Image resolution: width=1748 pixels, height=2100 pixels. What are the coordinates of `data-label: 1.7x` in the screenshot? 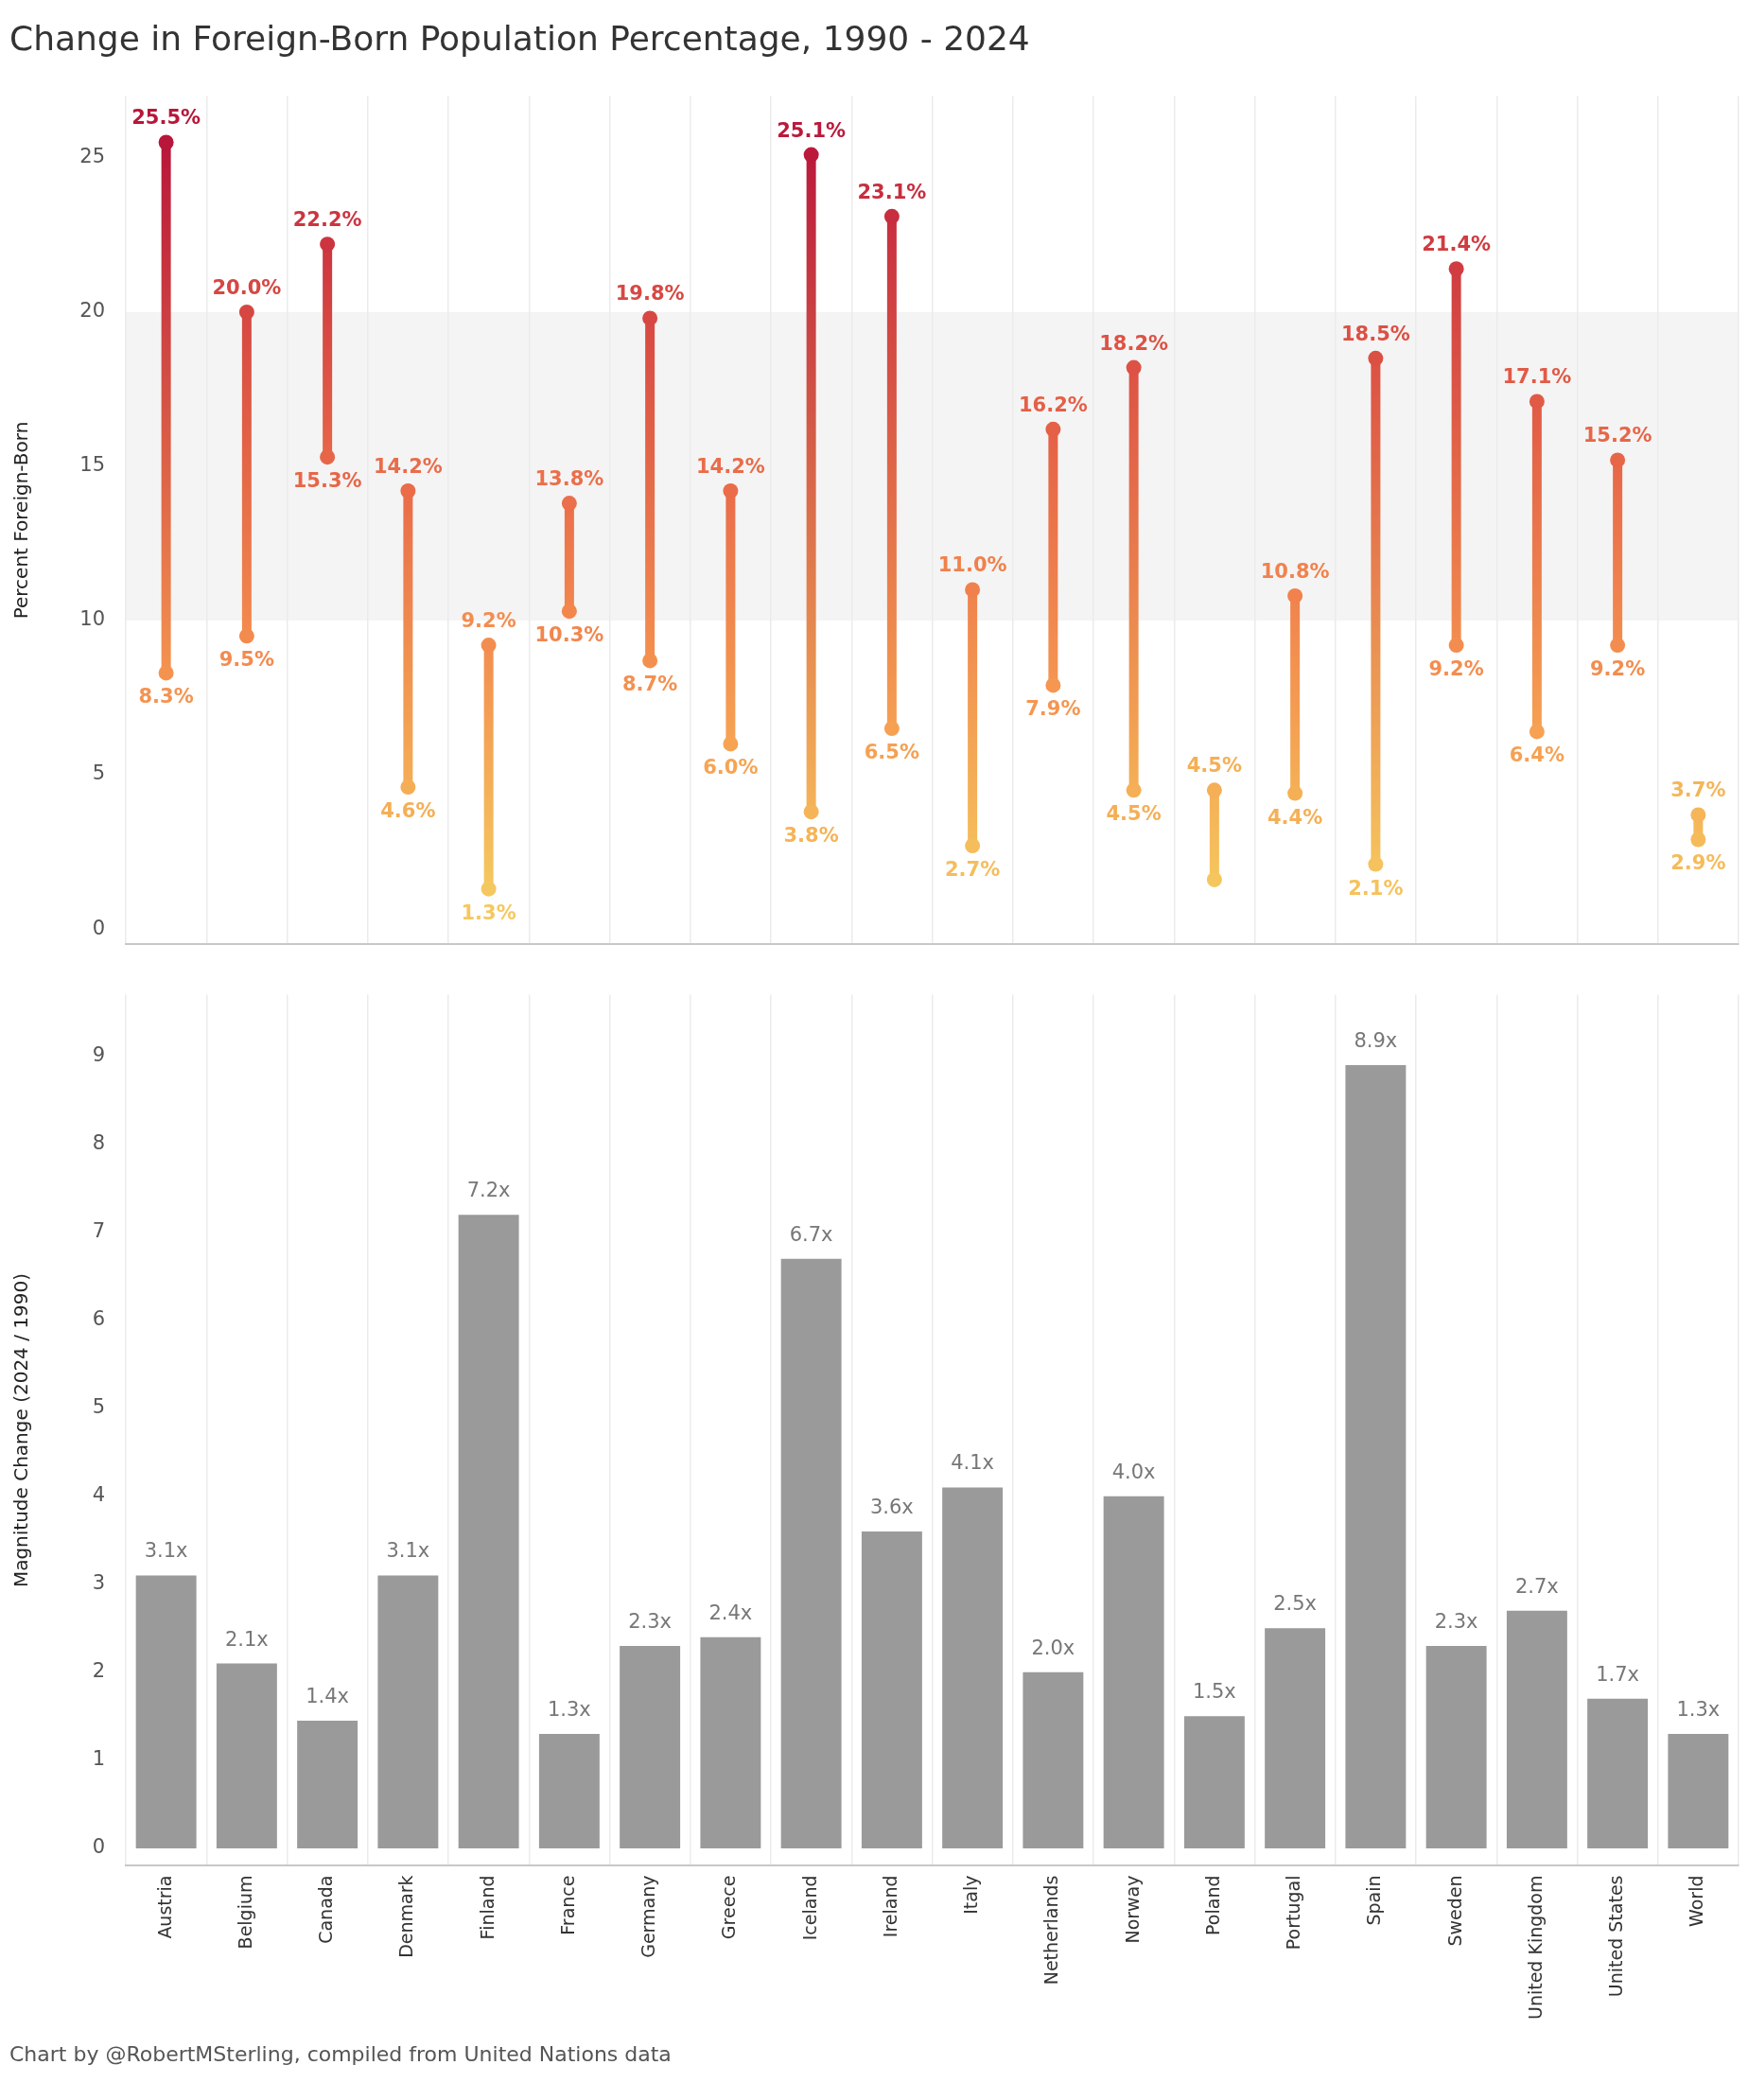 It's located at (1618, 1674).